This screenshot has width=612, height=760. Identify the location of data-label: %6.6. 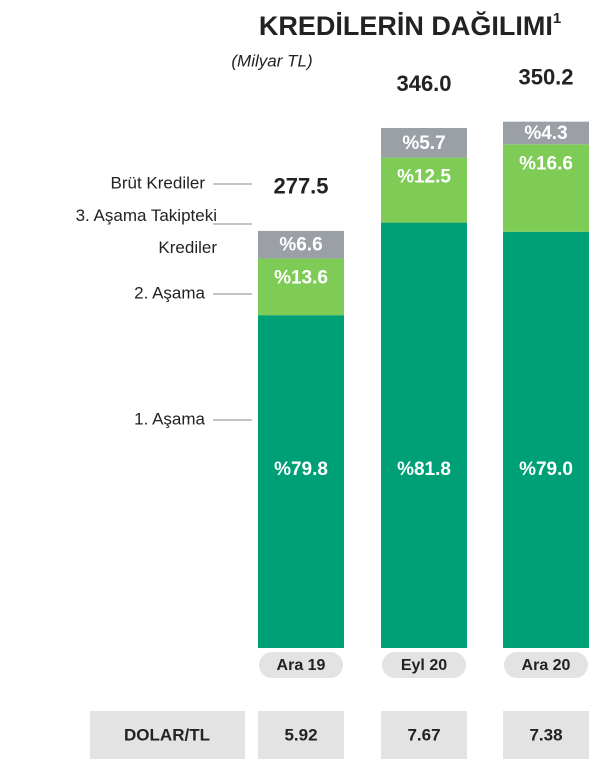
(300, 245).